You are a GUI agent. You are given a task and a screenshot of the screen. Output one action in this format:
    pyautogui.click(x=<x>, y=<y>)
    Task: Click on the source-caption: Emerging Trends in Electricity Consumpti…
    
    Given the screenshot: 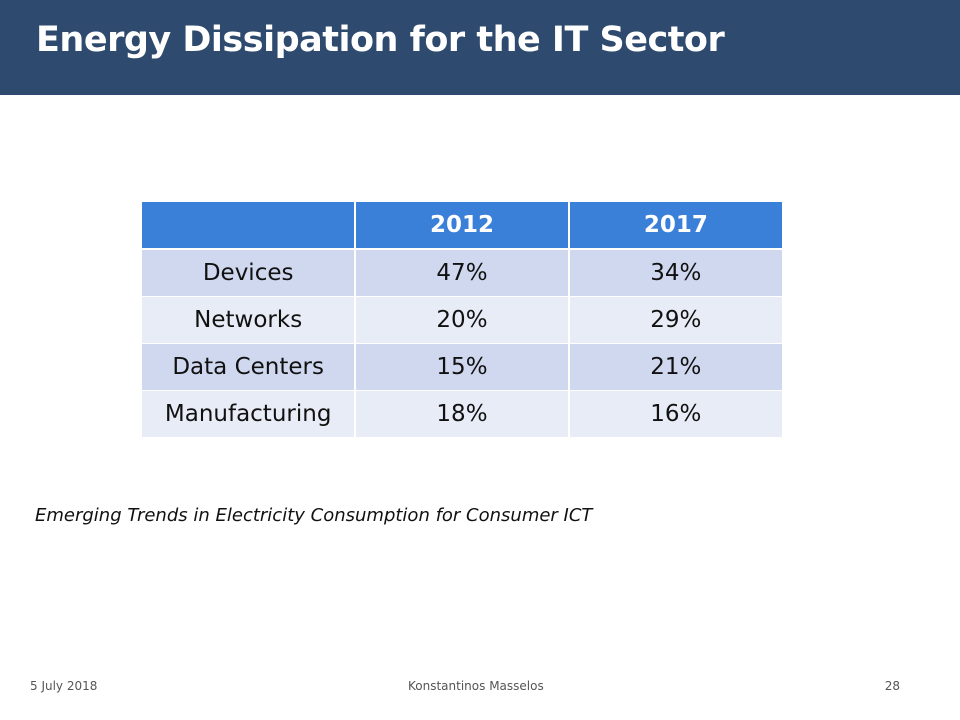 What is the action you would take?
    pyautogui.click(x=314, y=515)
    